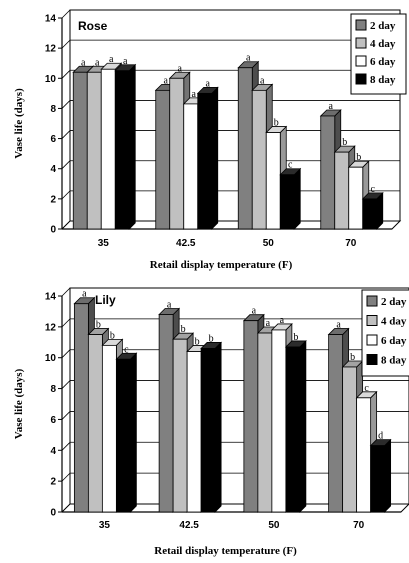 Image resolution: width=409 pixels, height=563 pixels. Describe the element at coordinates (105, 525) in the screenshot. I see `x-tick-label: 35` at that location.